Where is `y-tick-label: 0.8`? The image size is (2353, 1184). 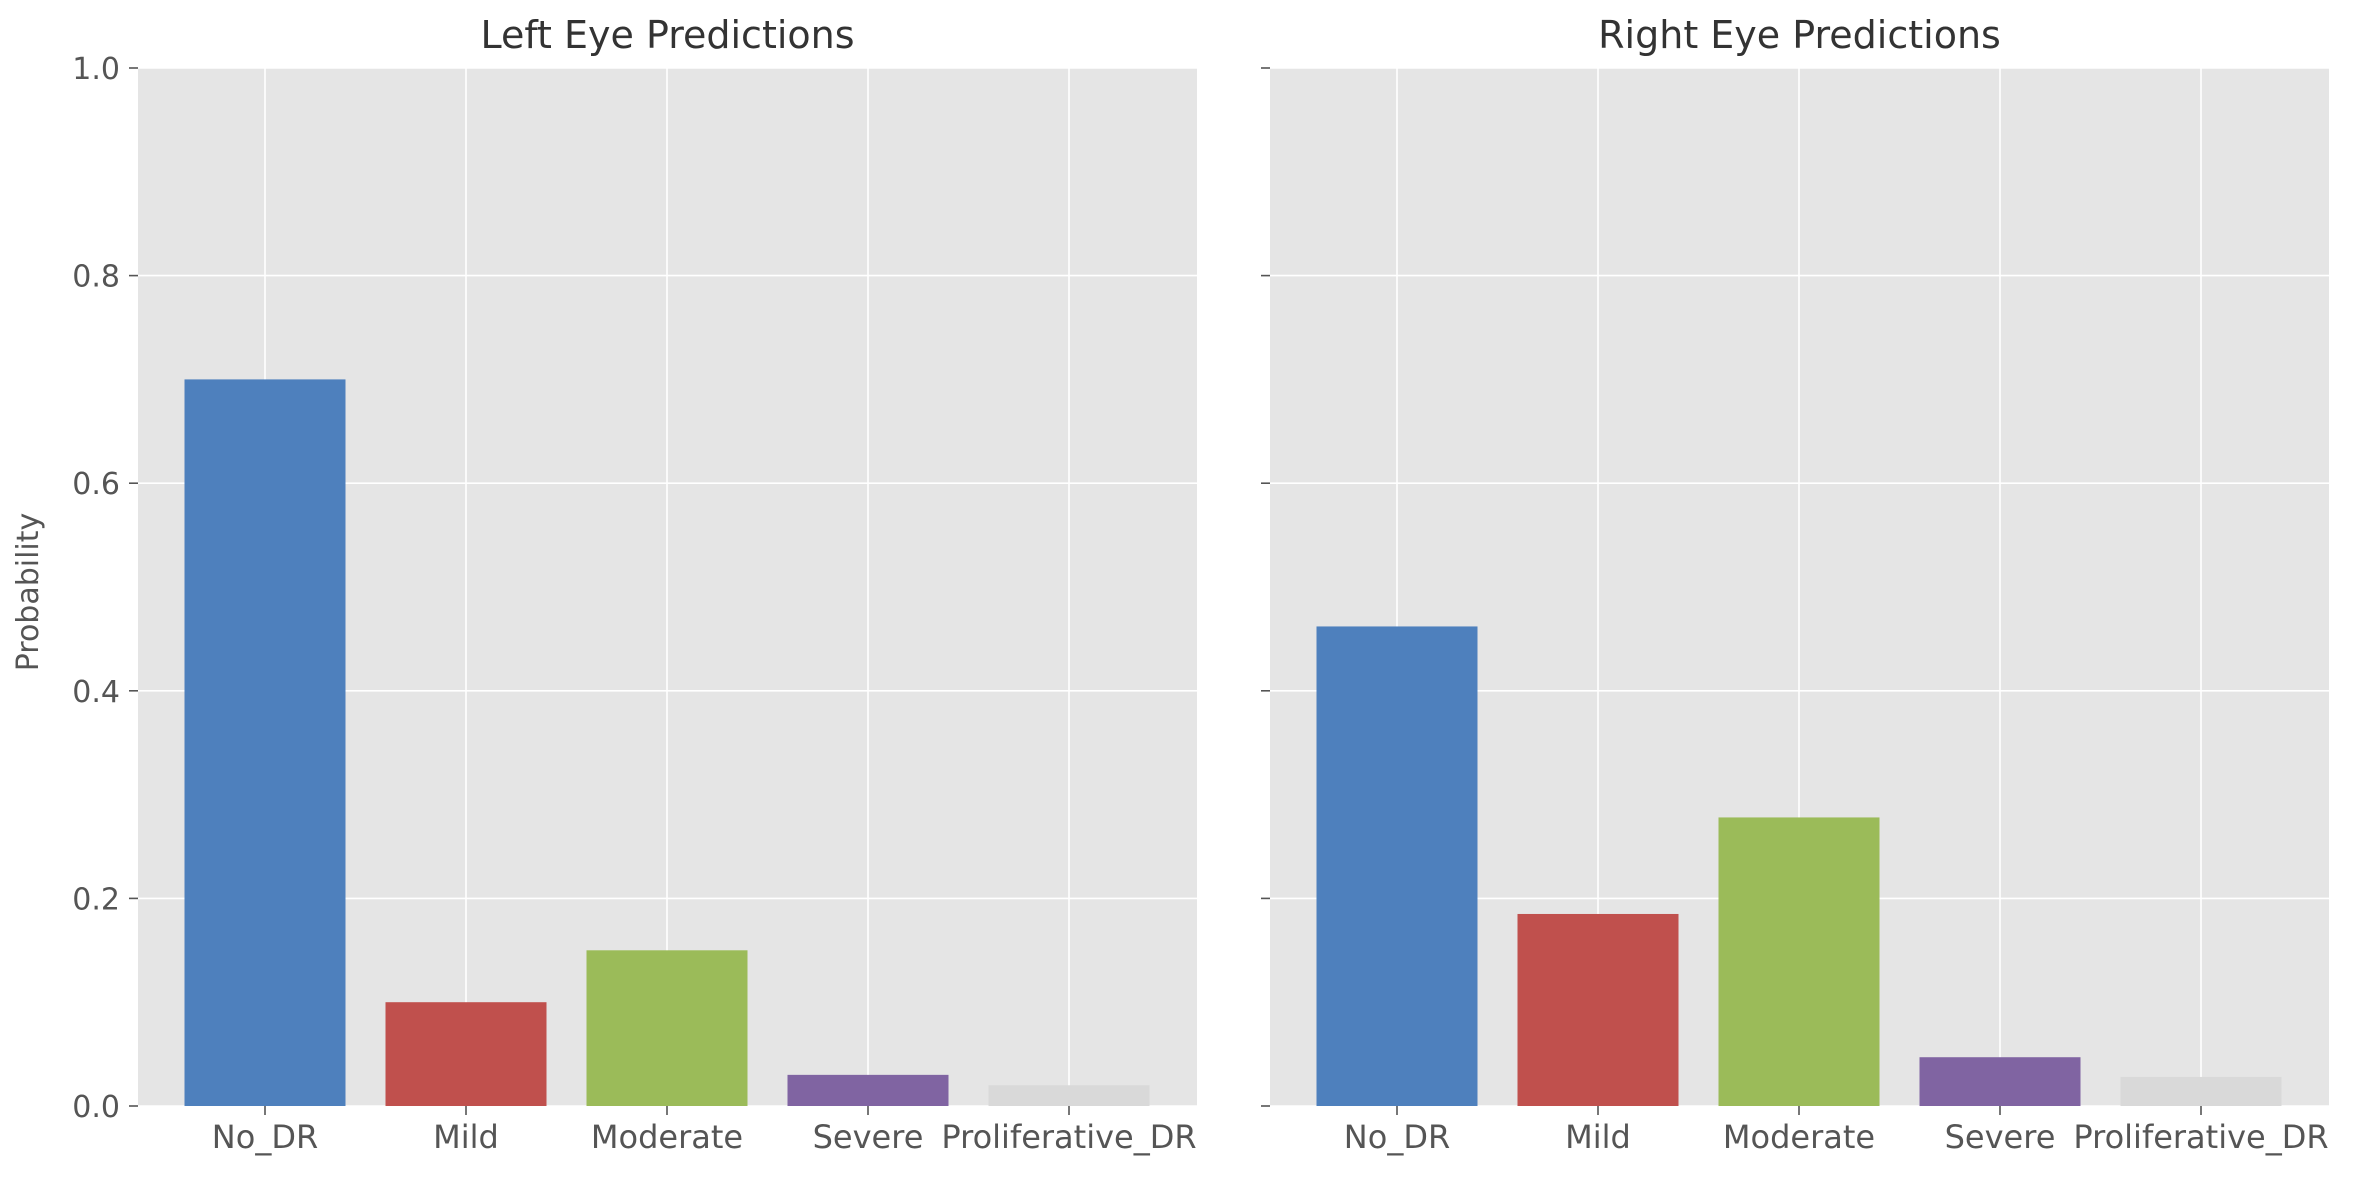
y-tick-label: 0.8 is located at coordinates (96, 277).